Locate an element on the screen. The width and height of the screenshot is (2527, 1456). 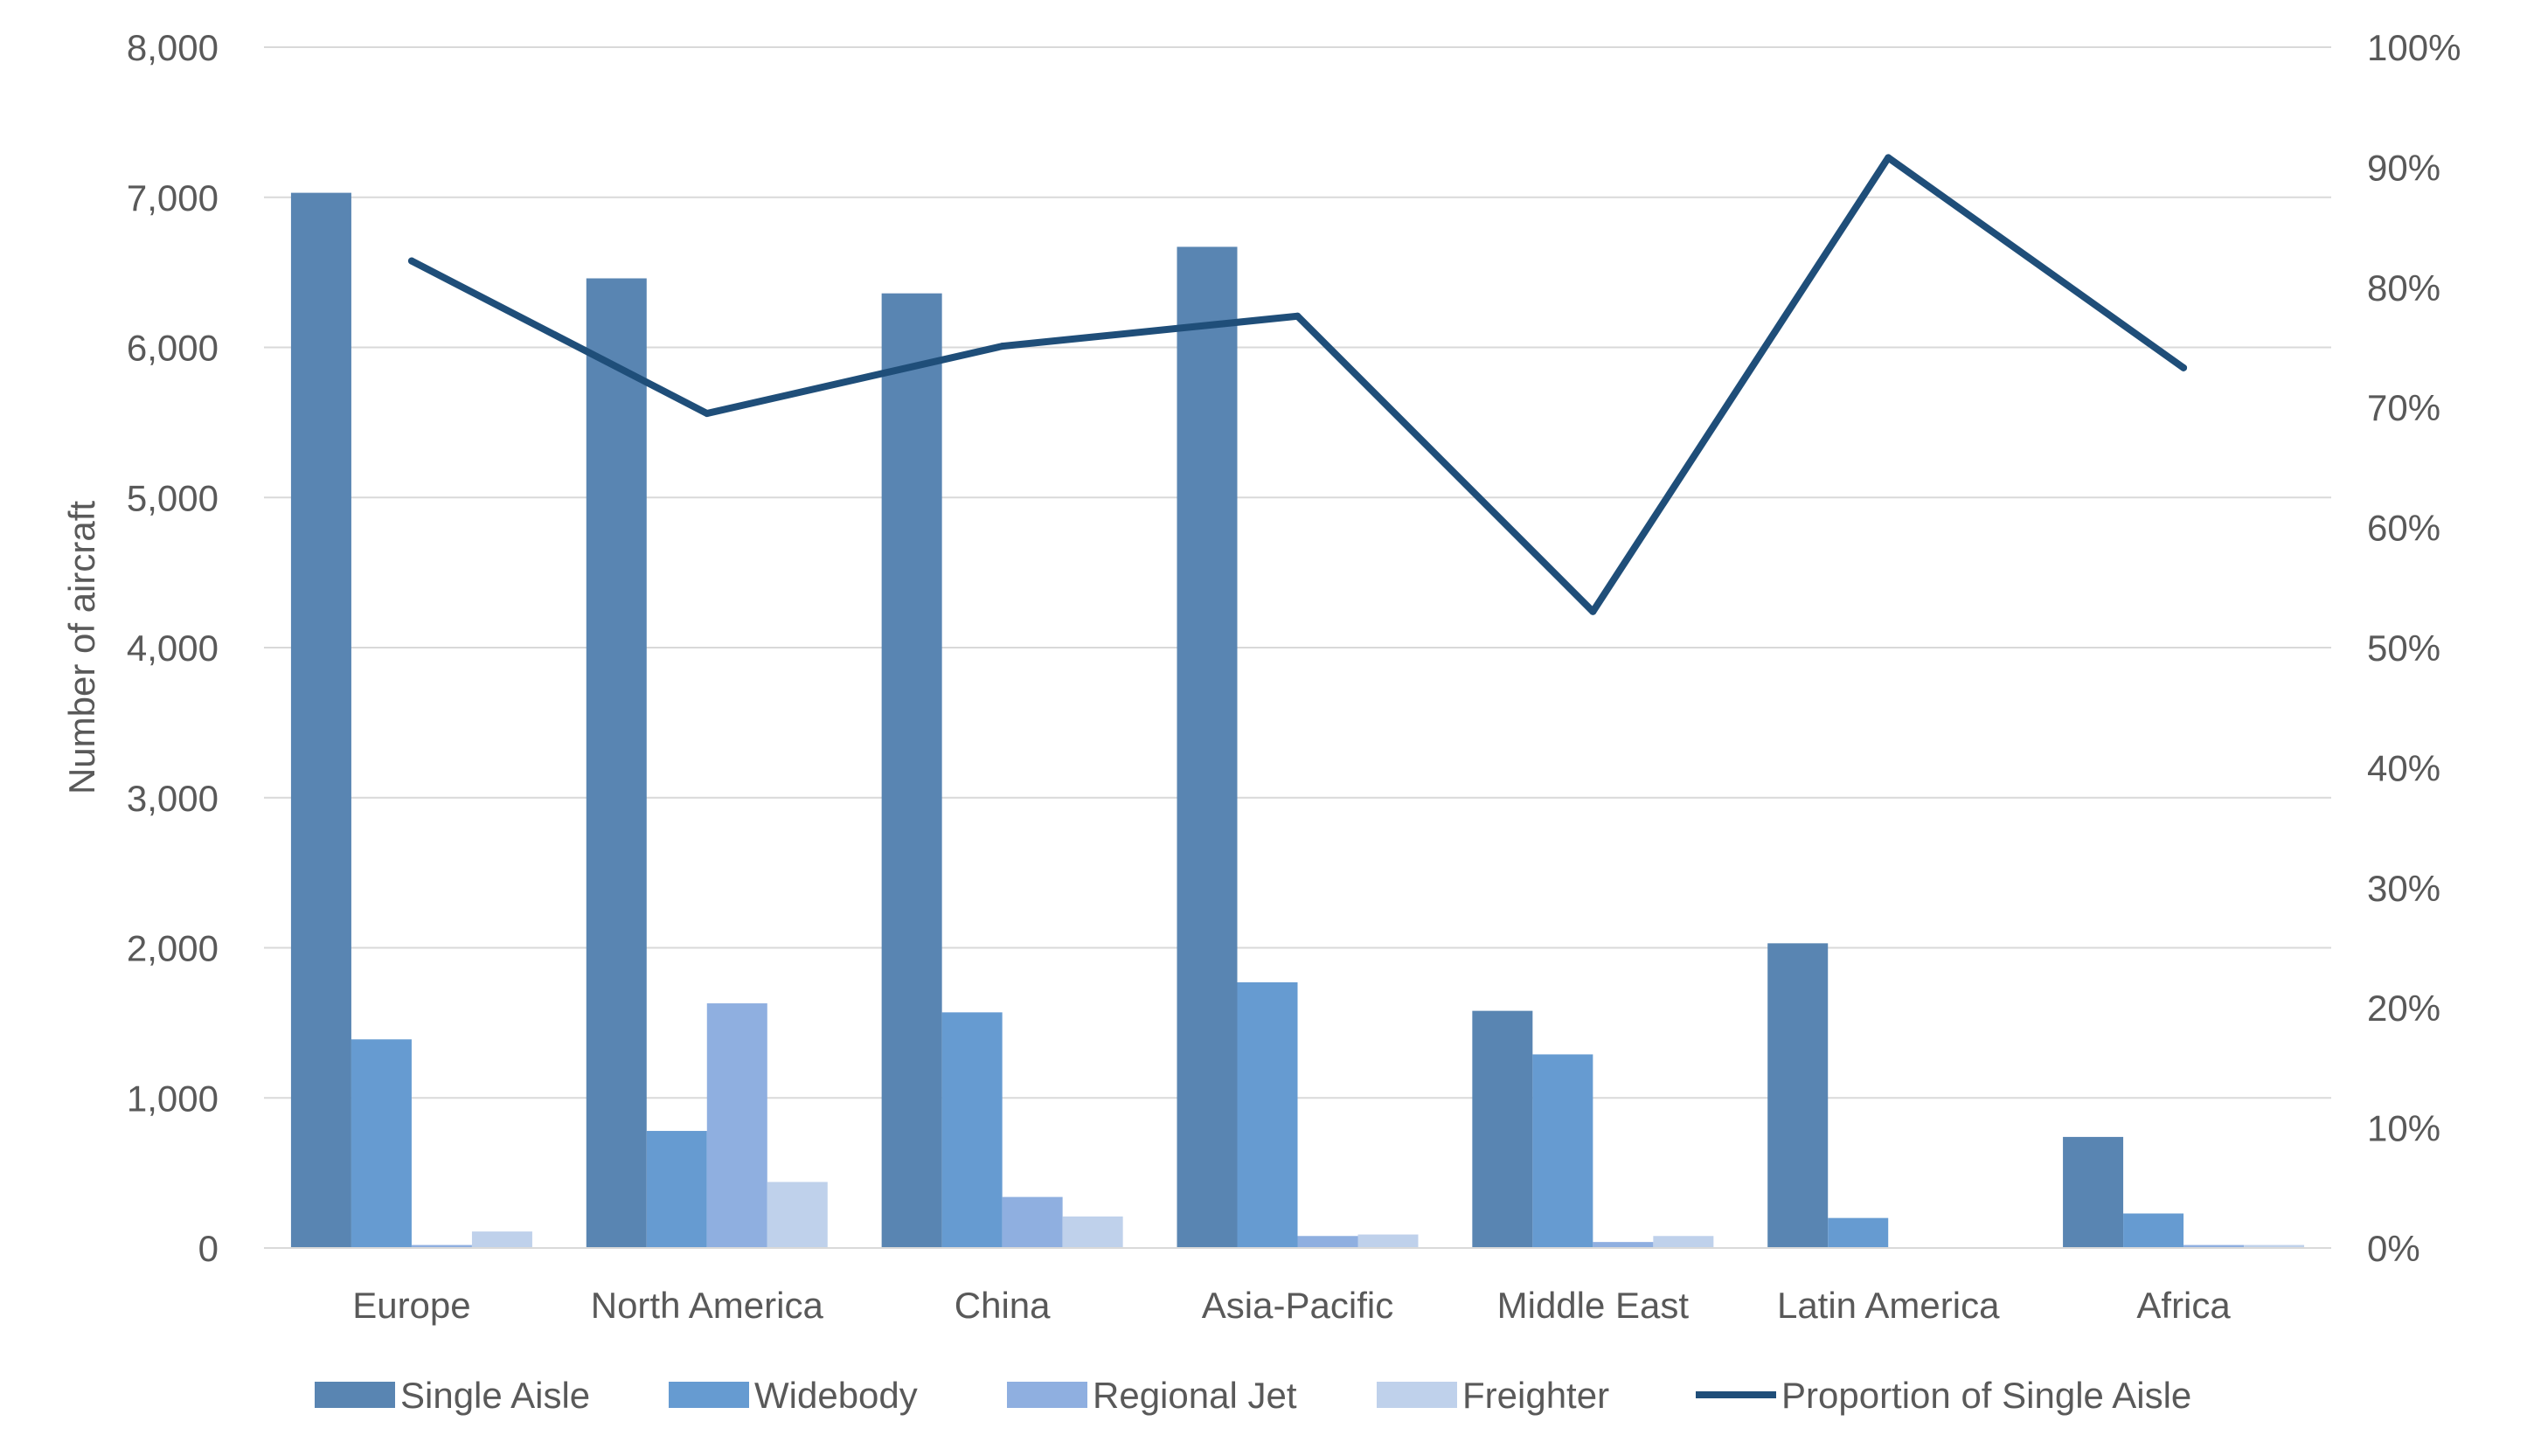
y-tick-label: 7,000 is located at coordinates (173, 197).